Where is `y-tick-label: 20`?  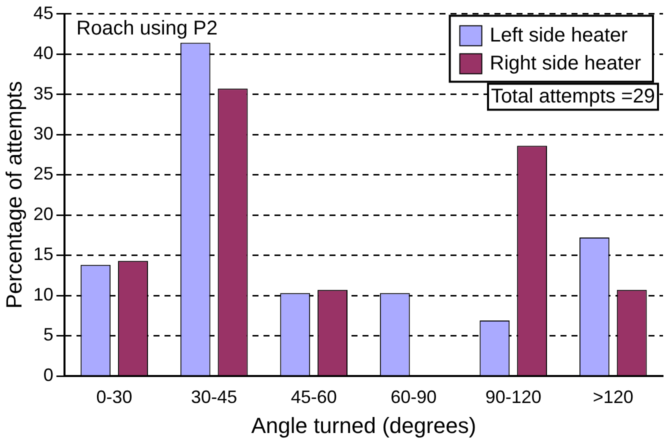
y-tick-label: 20 is located at coordinates (43, 214).